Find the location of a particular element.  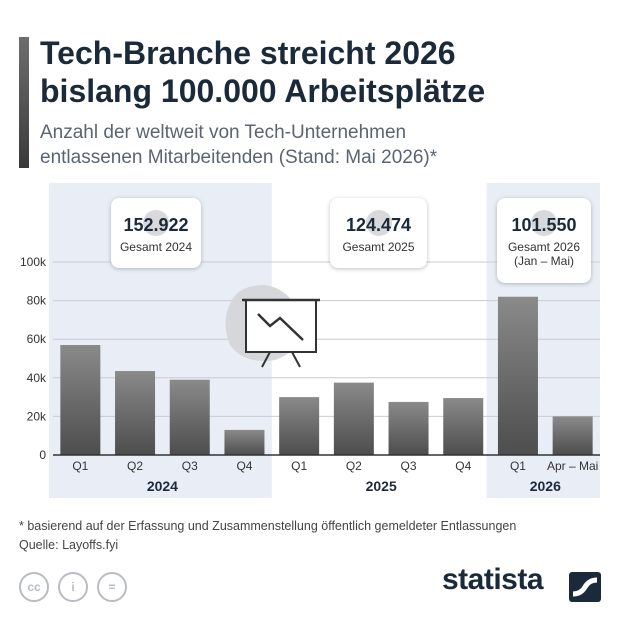

bar-2024-Q3 is located at coordinates (189, 417).